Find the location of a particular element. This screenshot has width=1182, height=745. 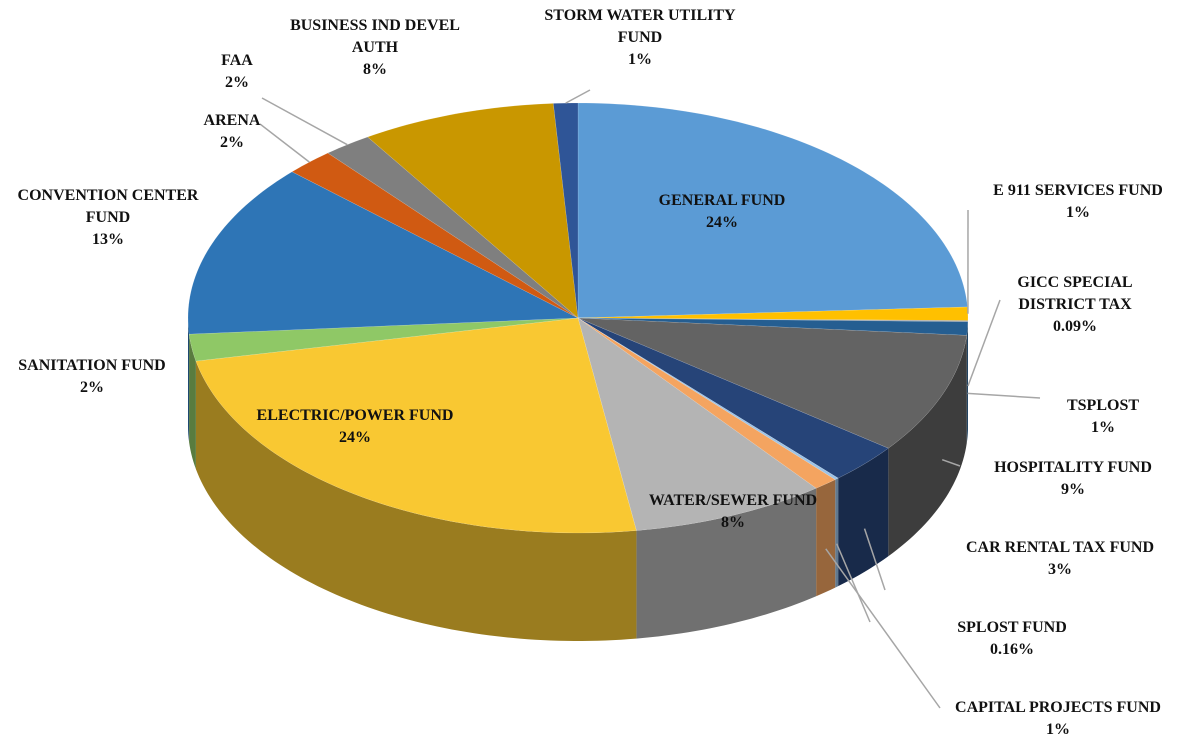

data-label: FAA 2% is located at coordinates (237, 72).